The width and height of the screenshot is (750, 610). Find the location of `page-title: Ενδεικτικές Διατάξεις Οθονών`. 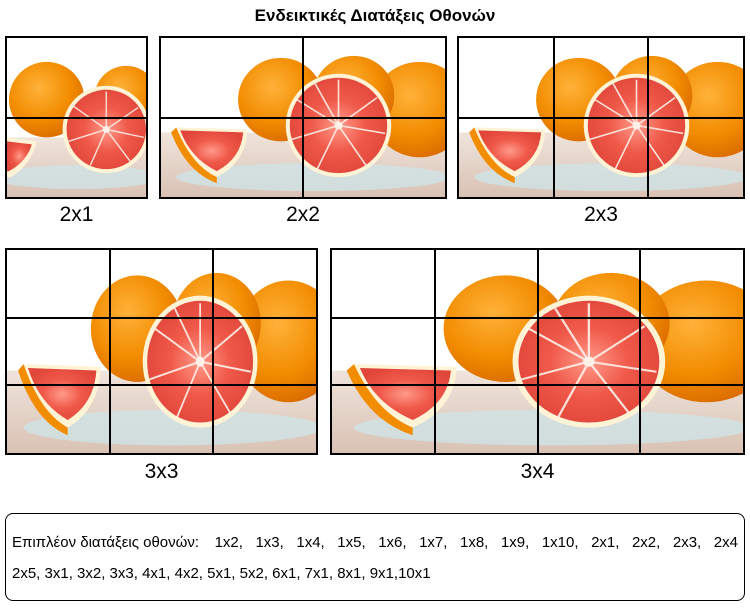

page-title: Ενδεικτικές Διατάξεις Οθονών is located at coordinates (375, 15).